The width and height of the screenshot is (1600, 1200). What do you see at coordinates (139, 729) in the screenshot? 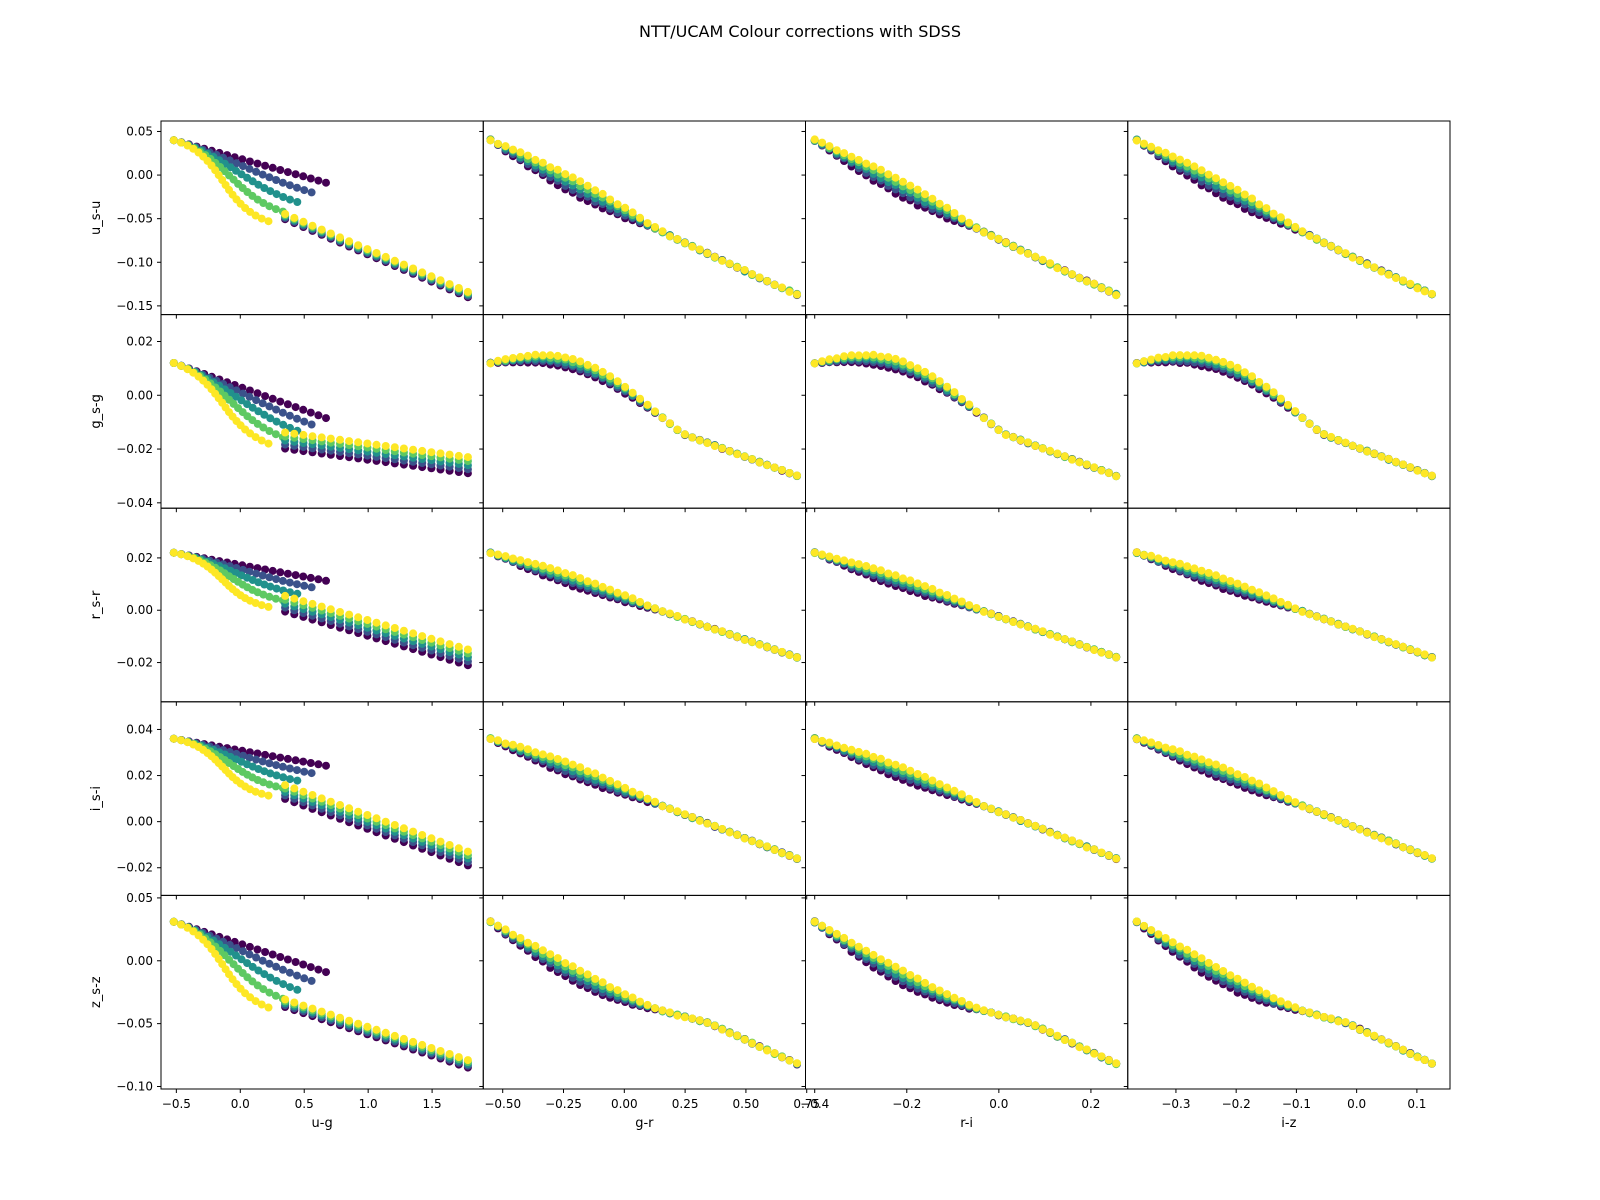
I see `y-tick-label: 0.04` at bounding box center [139, 729].